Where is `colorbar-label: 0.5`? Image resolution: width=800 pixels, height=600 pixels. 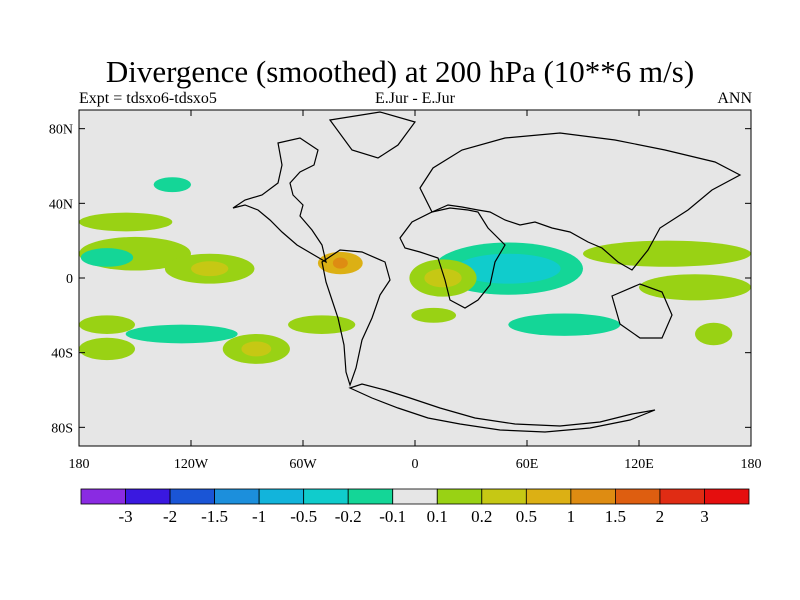
colorbar-label: 0.5 is located at coordinates (526, 516).